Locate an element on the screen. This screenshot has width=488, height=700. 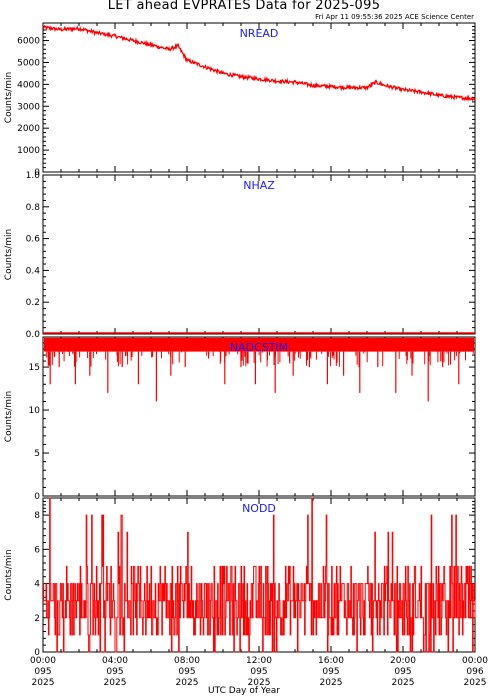
nodd-ytick-label: 4 is located at coordinates (37, 585).